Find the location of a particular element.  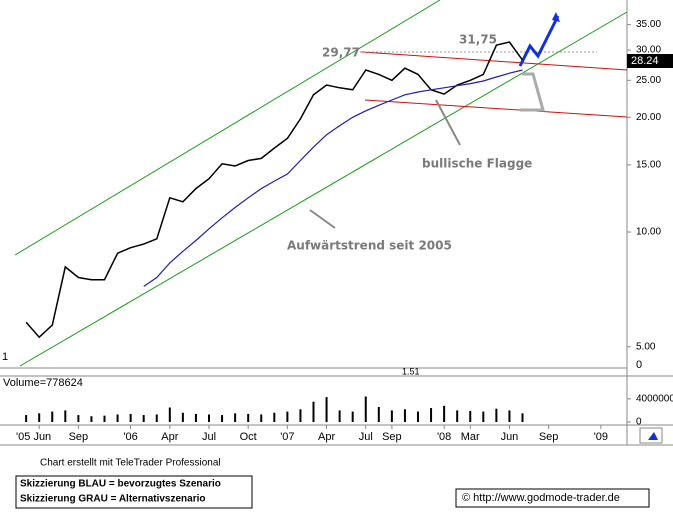

y-tick-label: 5.00 is located at coordinates (646, 346).